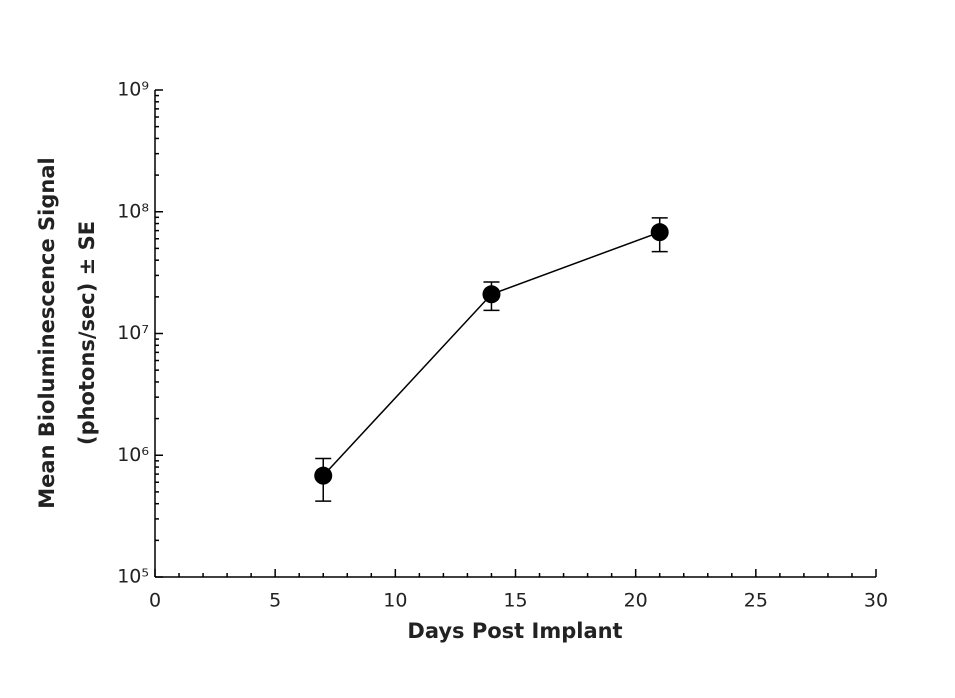 The height and width of the screenshot is (698, 955). Describe the element at coordinates (133, 333) in the screenshot. I see `y-tick-label: 10⁷` at that location.